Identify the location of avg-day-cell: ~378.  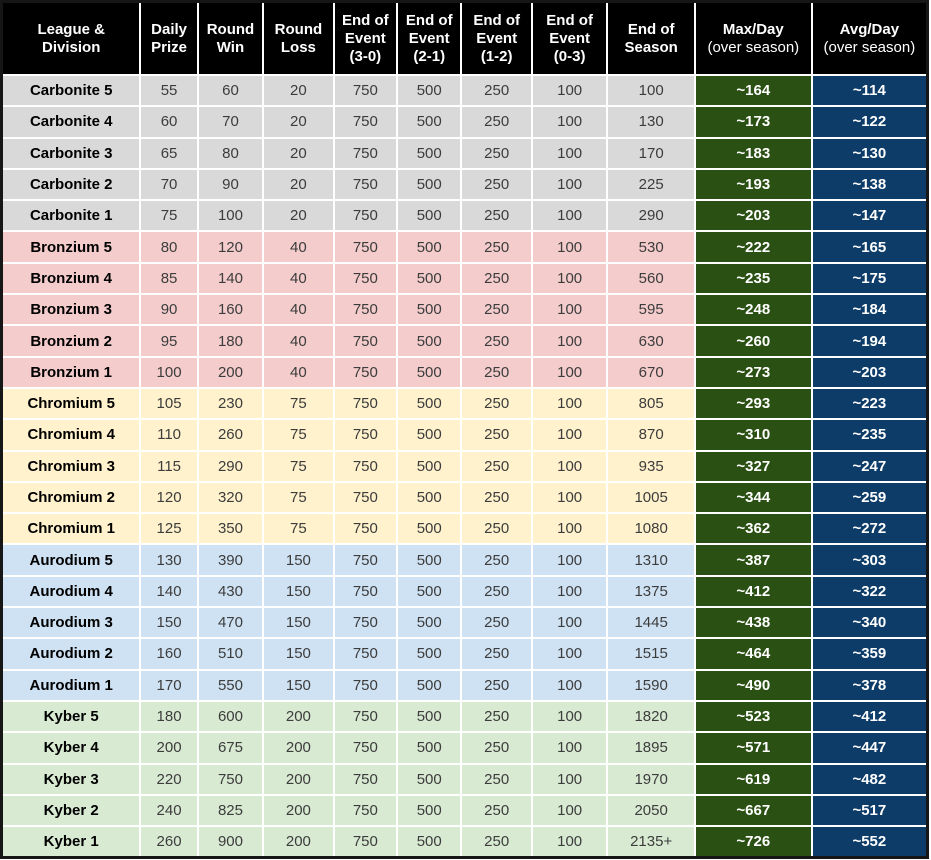
(869, 685).